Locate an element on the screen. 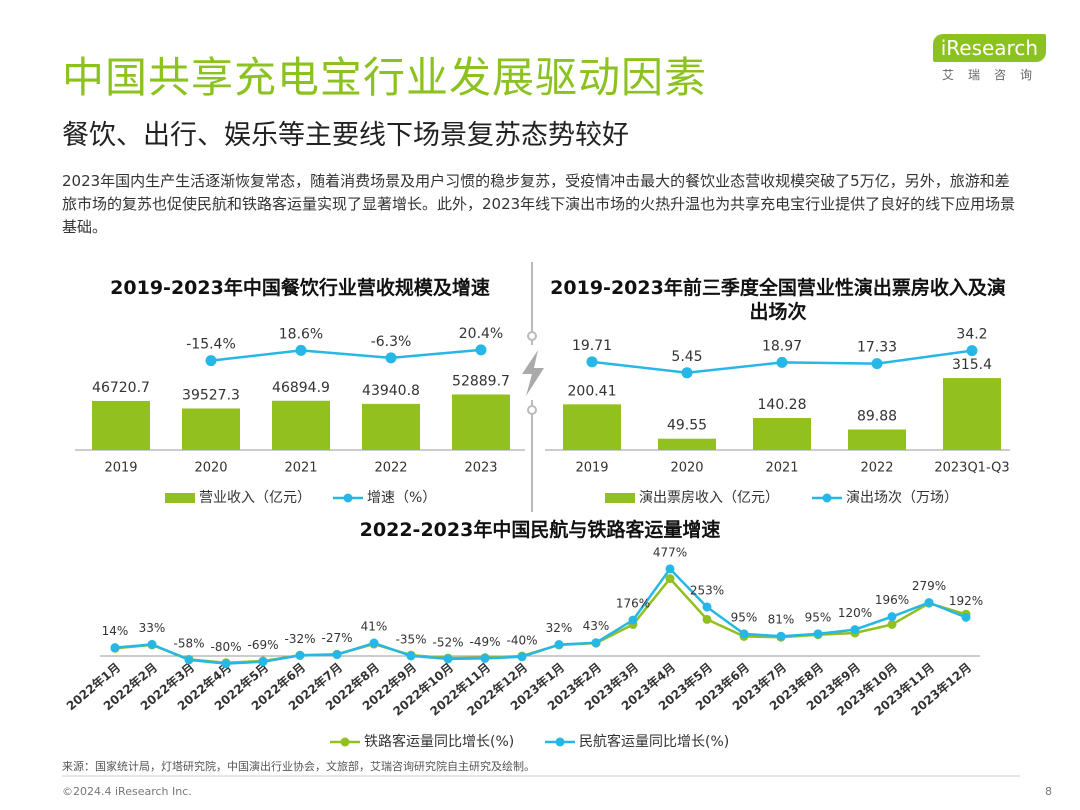 This screenshot has width=1080, height=810. logo: iResearch 艾瑞咨询 is located at coordinates (989, 58).